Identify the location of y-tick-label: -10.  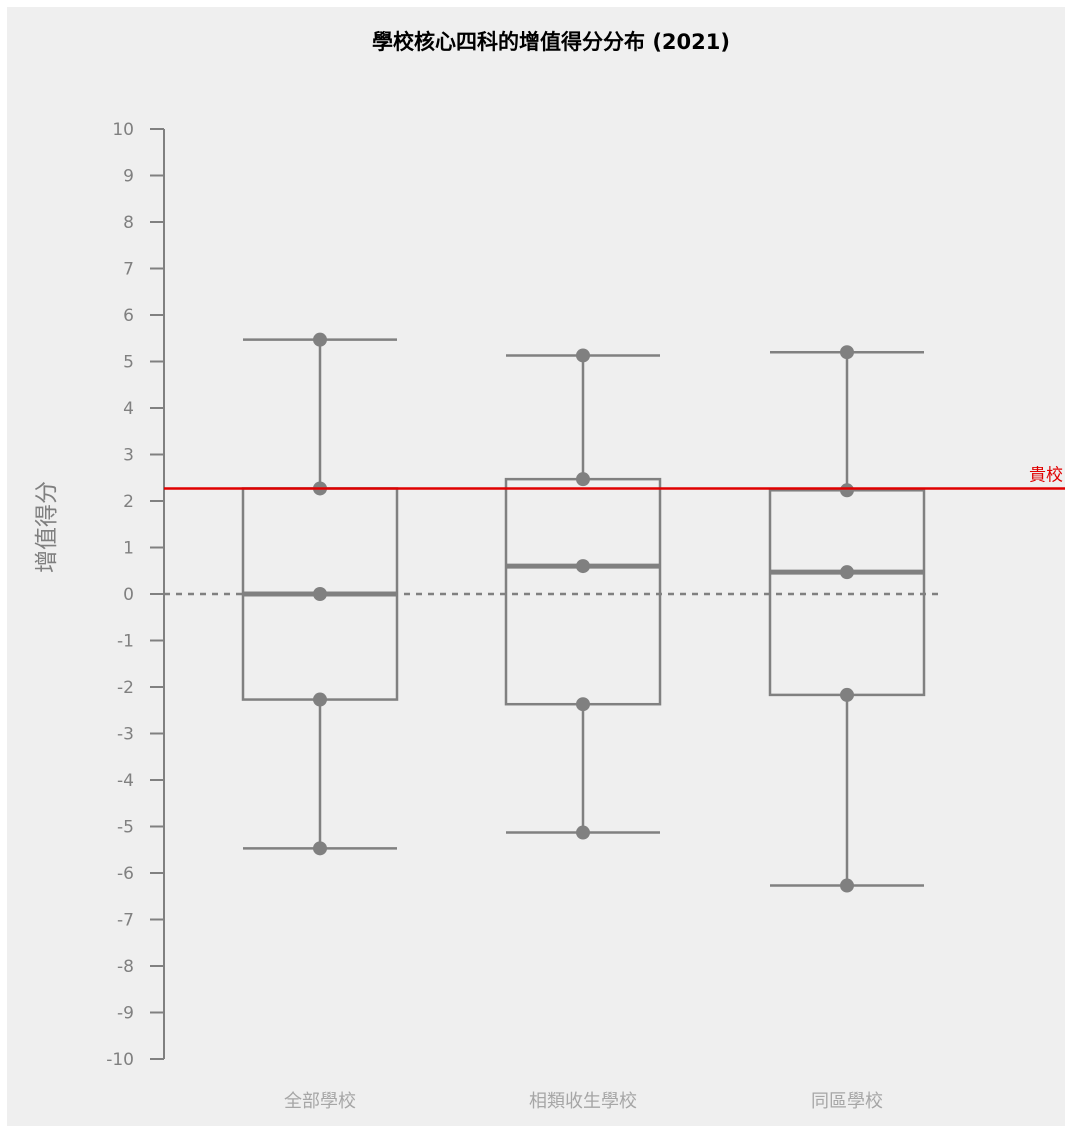
(120, 1060).